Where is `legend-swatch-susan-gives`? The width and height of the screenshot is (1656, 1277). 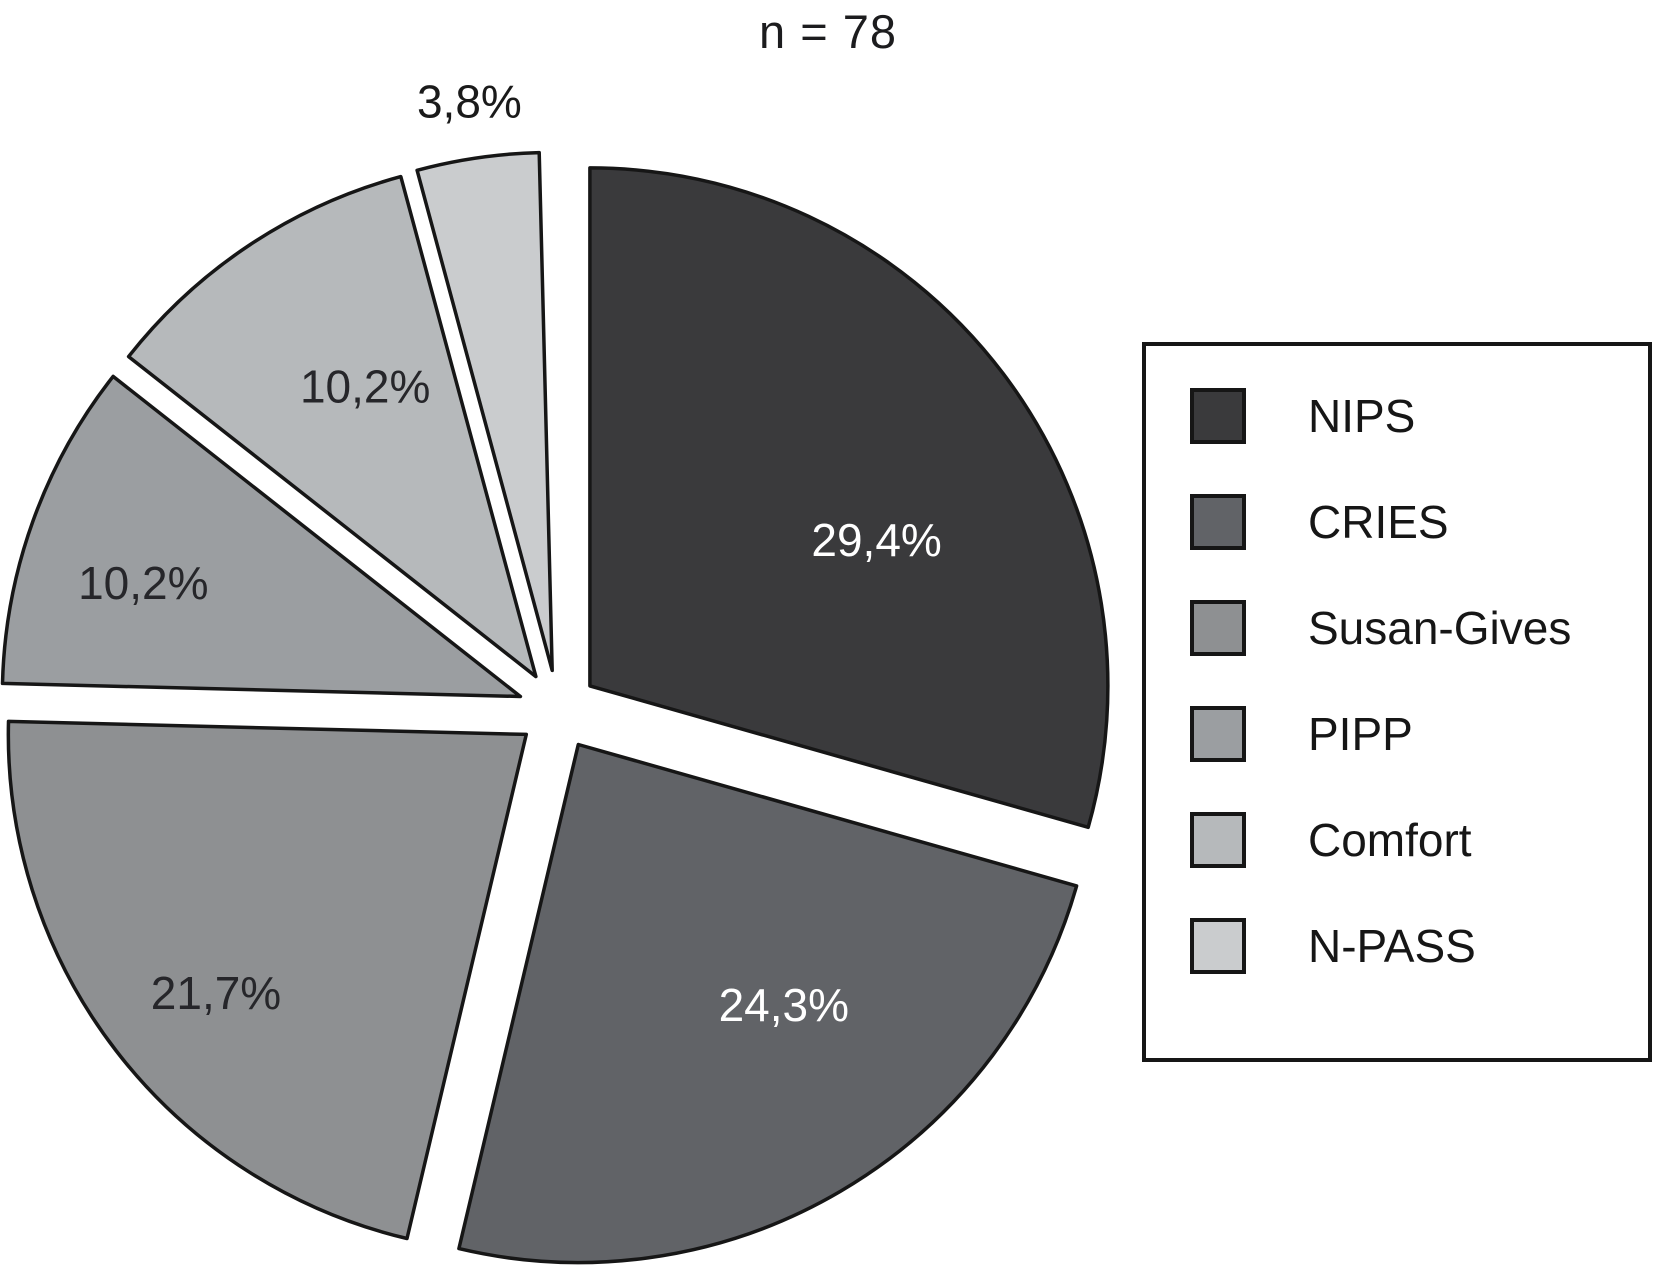 legend-swatch-susan-gives is located at coordinates (1218, 628).